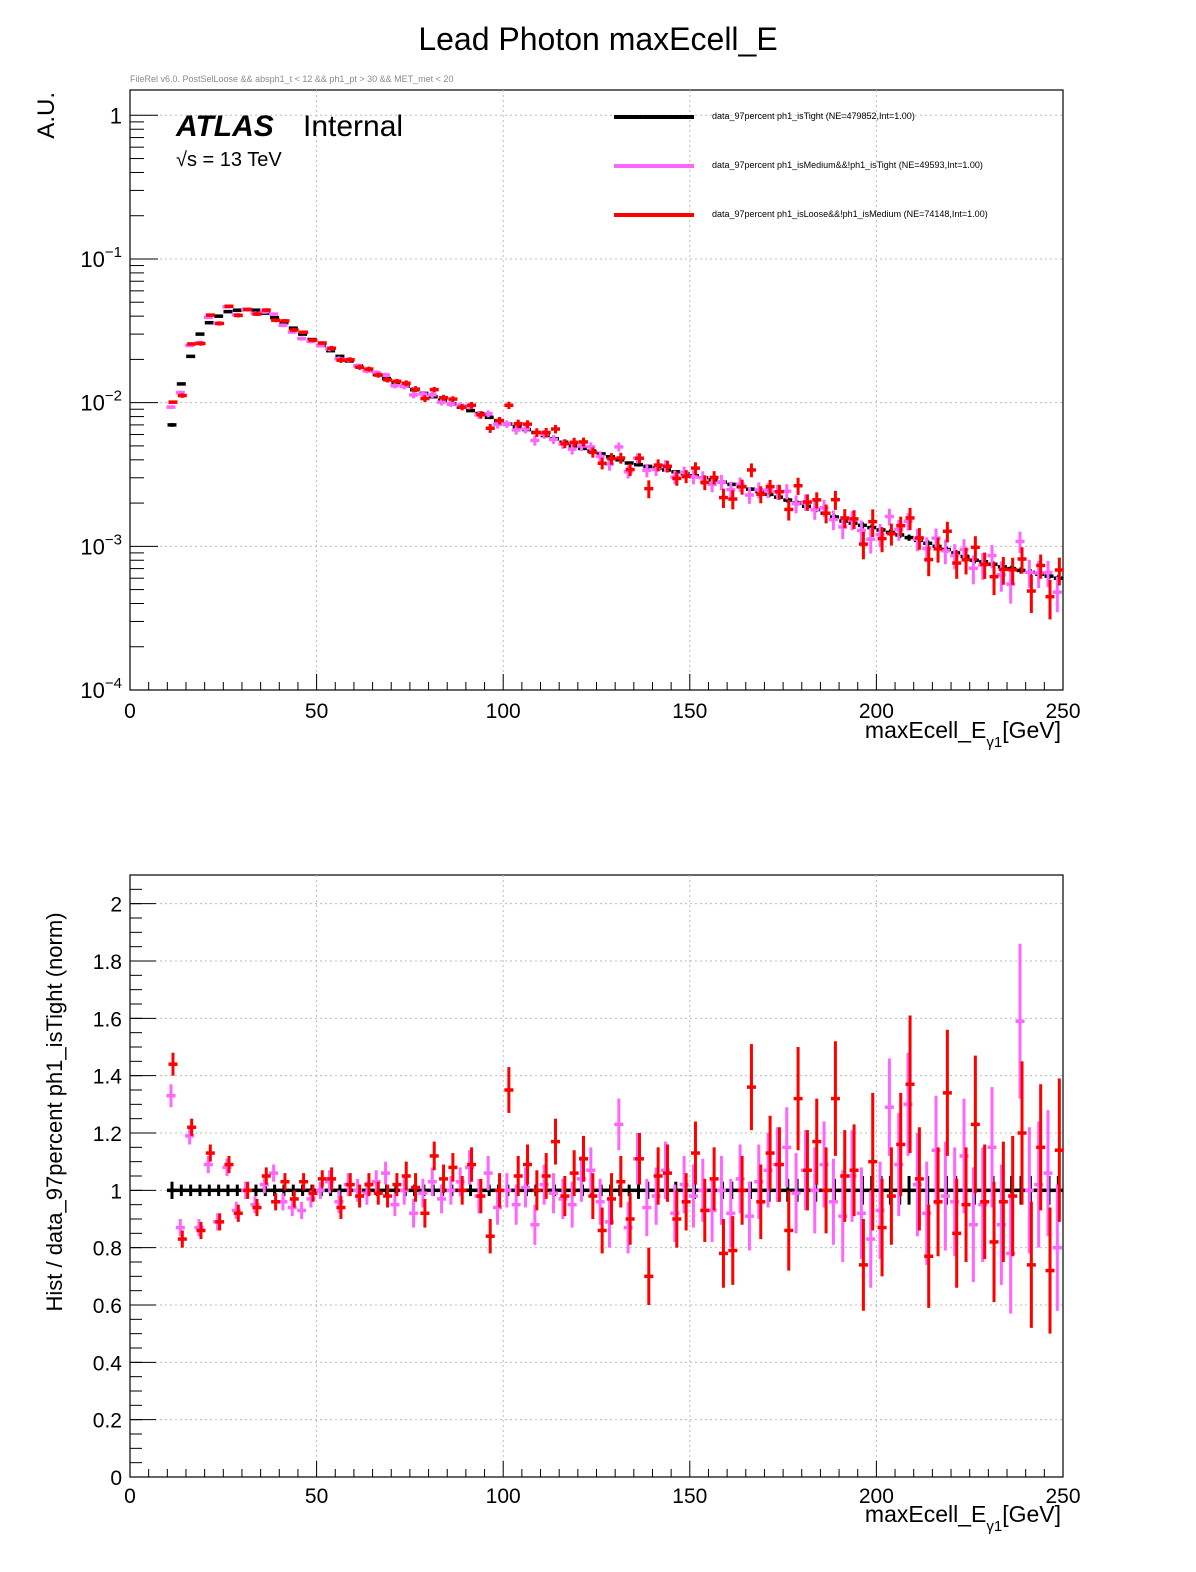 This screenshot has width=1196, height=1572. I want to click on top-y-tick-exponent: −4, so click(113, 683).